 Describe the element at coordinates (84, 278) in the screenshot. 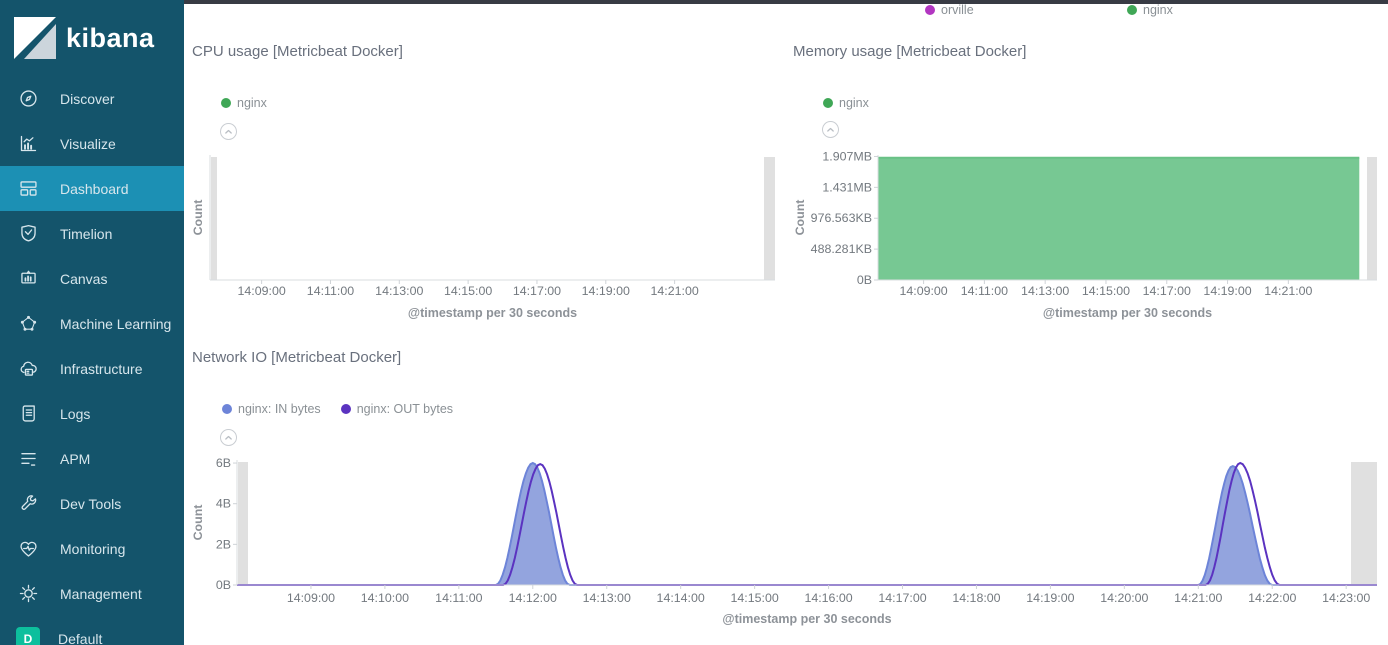

I see `sidebar-item-label: Canvas` at that location.